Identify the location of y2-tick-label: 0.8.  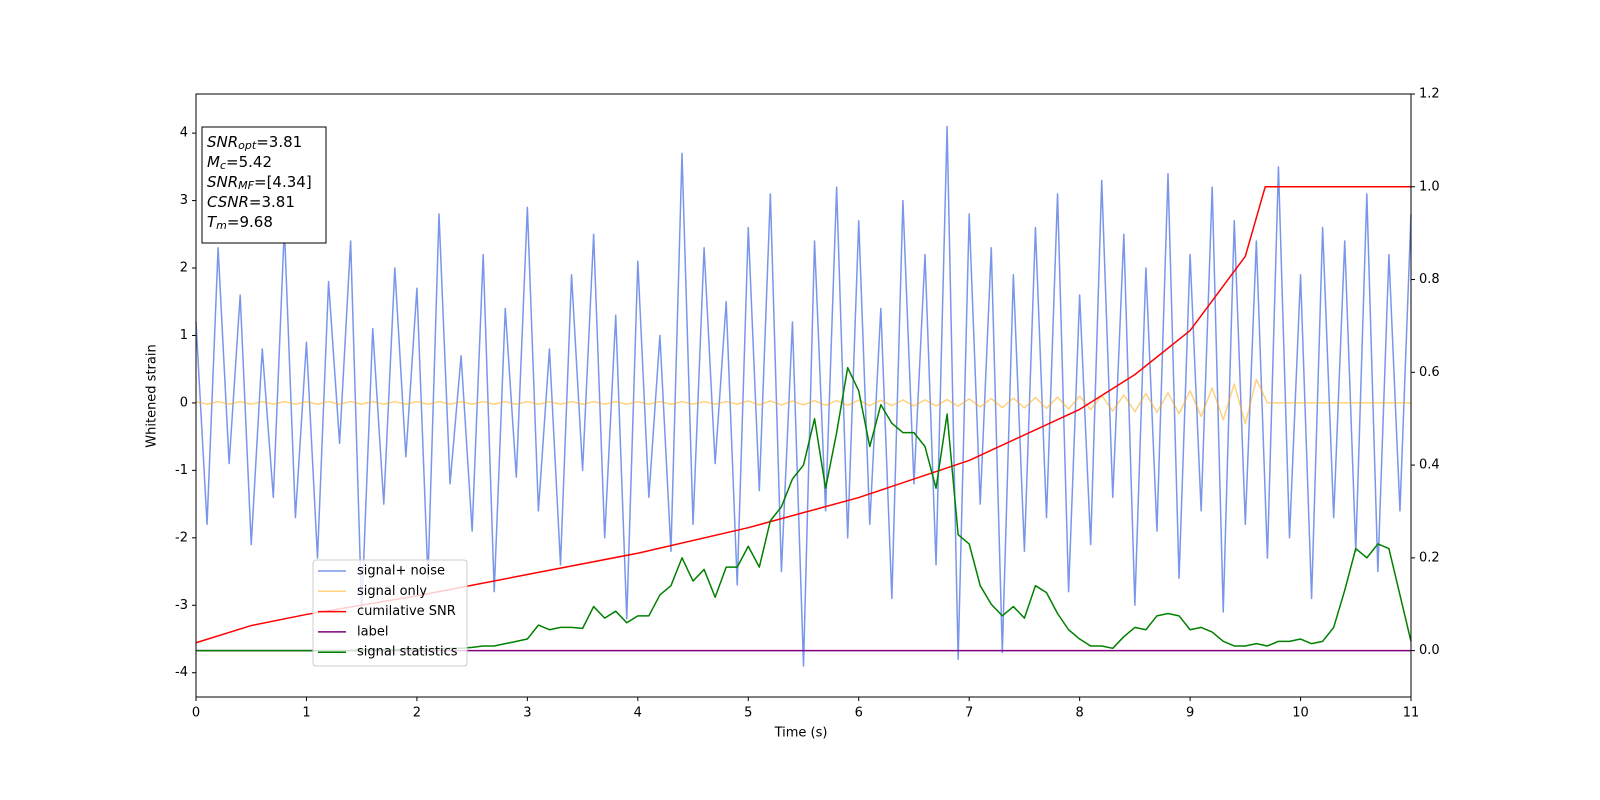
(1429, 279).